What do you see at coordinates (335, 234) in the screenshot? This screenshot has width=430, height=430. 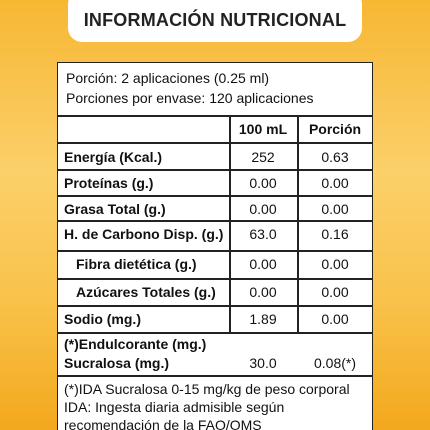 I see `cell: 0.16` at bounding box center [335, 234].